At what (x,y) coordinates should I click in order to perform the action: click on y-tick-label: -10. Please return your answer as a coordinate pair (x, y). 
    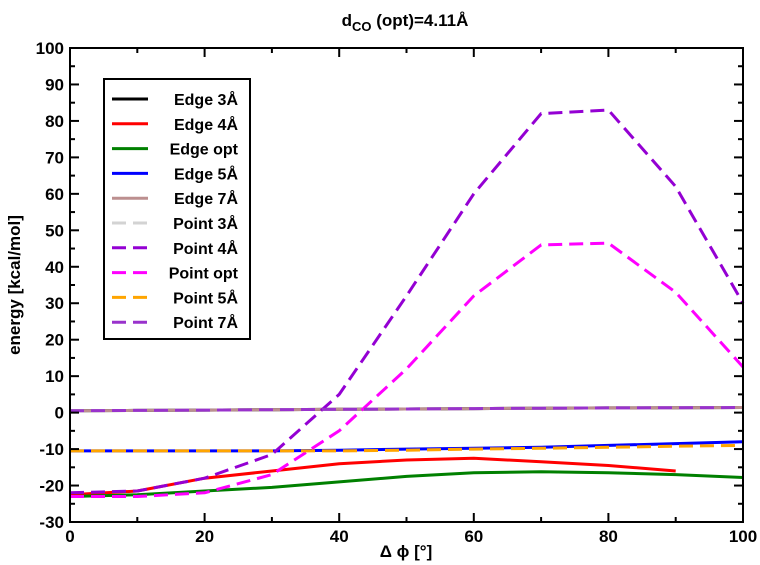
    Looking at the image, I should click on (51, 449).